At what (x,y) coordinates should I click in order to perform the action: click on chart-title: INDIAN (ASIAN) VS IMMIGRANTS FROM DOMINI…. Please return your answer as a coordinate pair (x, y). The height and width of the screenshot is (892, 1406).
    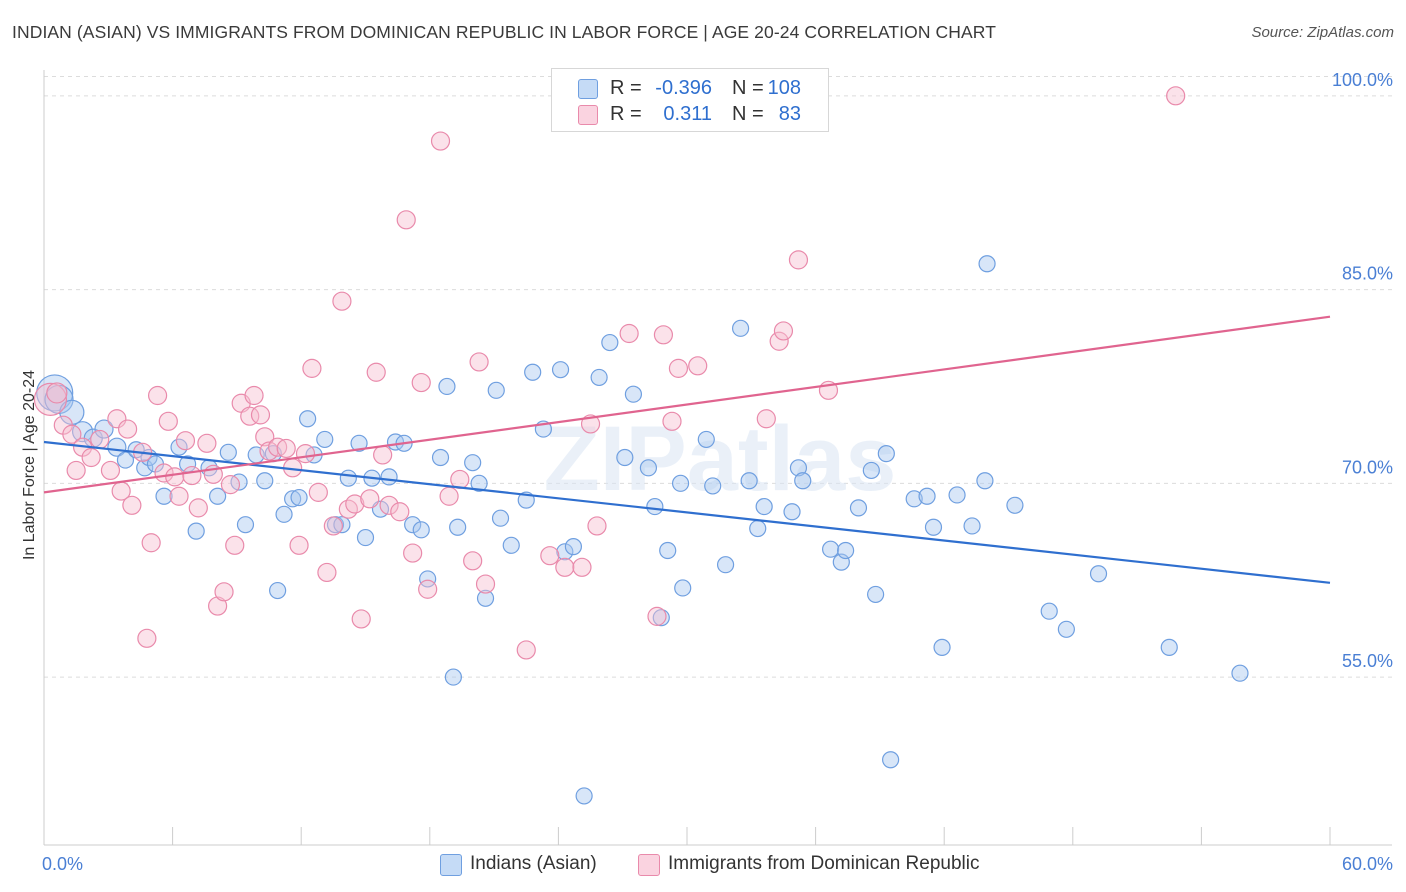
    Looking at the image, I should click on (504, 32).